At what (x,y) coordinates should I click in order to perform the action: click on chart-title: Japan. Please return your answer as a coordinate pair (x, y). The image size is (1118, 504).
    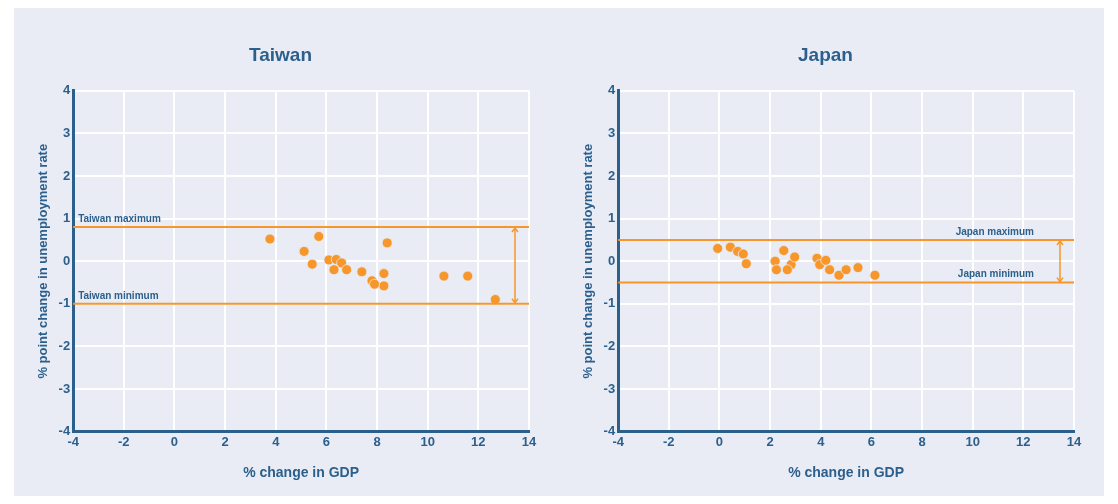
    Looking at the image, I should click on (825, 54).